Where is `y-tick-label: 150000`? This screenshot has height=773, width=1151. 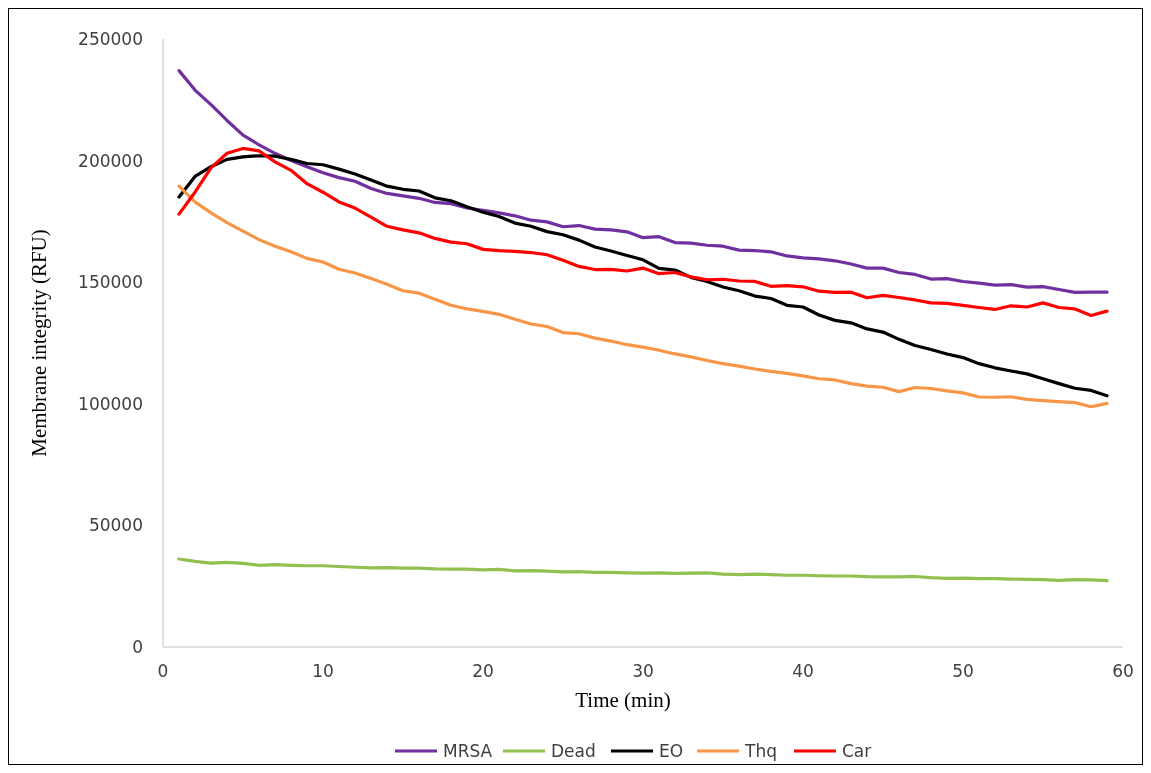
y-tick-label: 150000 is located at coordinates (110, 282).